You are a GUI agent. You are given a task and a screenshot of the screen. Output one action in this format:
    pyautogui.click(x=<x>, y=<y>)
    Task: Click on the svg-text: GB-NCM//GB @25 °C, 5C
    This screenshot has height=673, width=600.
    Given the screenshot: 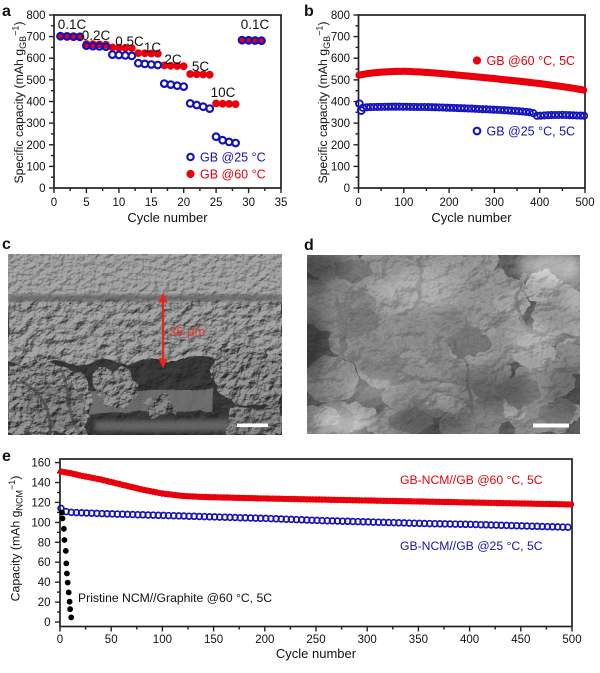 What is the action you would take?
    pyautogui.click(x=471, y=546)
    